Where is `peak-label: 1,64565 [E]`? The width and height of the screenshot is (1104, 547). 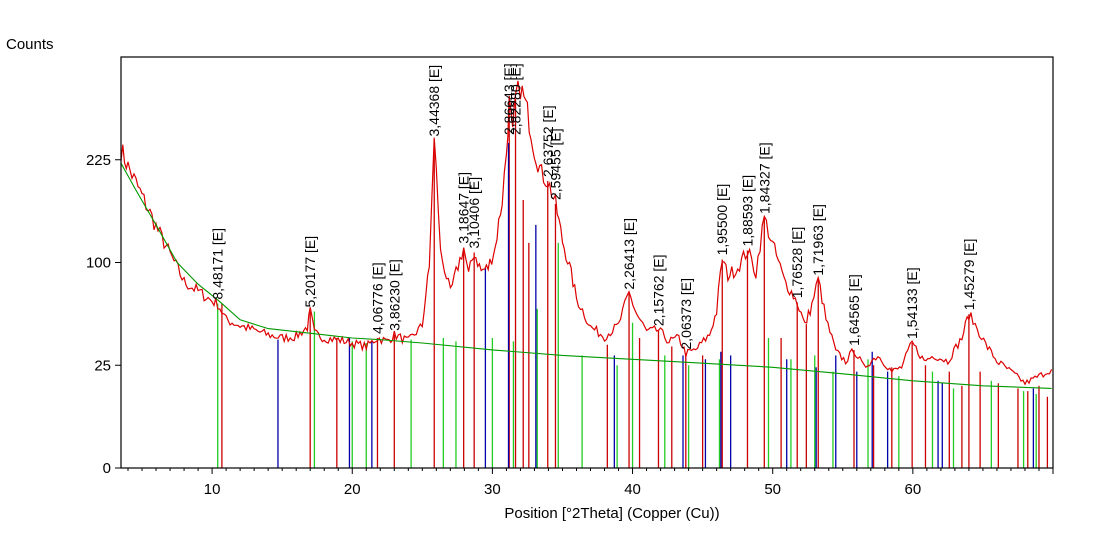 peak-label: 1,64565 [E] is located at coordinates (854, 310).